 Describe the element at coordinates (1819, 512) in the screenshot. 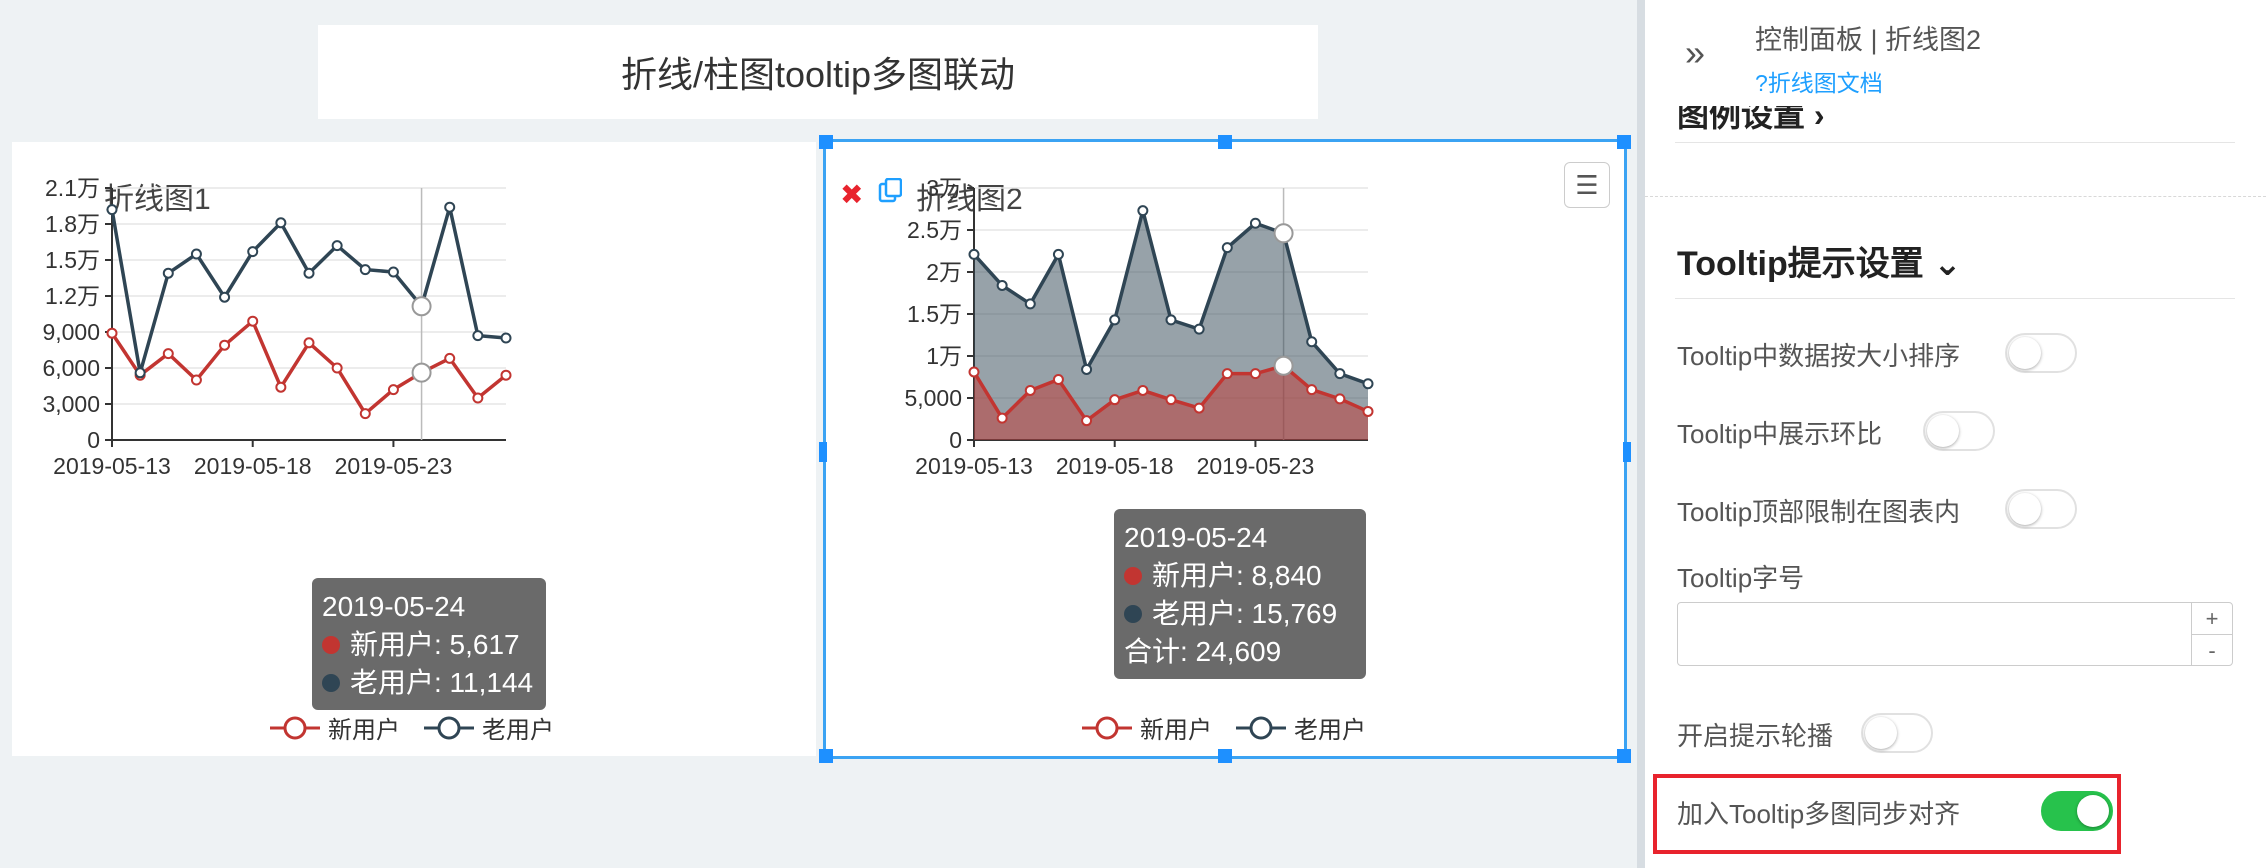

I see `limit-top-setting-label: Tooltip顶部限制在图表内` at that location.